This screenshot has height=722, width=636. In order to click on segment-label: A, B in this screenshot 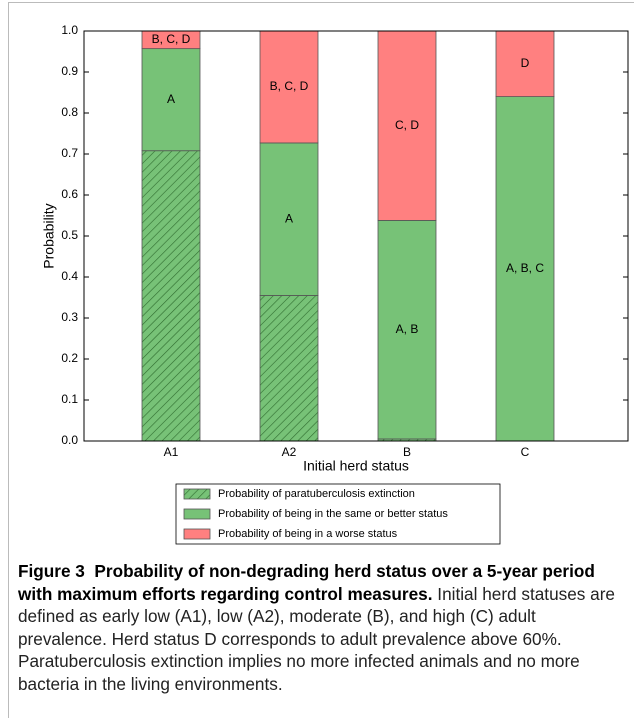, I will do `click(407, 329)`.